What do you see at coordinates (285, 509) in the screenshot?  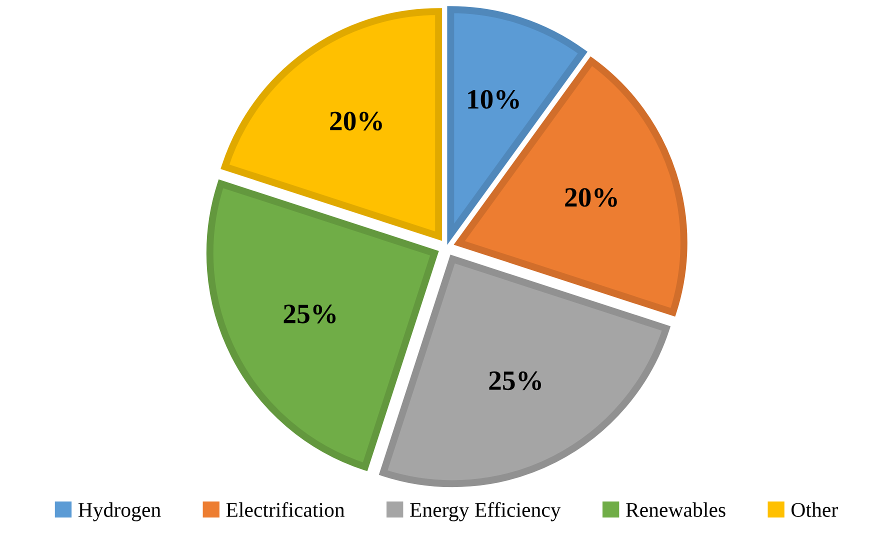 I see `legend-label: Electrification` at bounding box center [285, 509].